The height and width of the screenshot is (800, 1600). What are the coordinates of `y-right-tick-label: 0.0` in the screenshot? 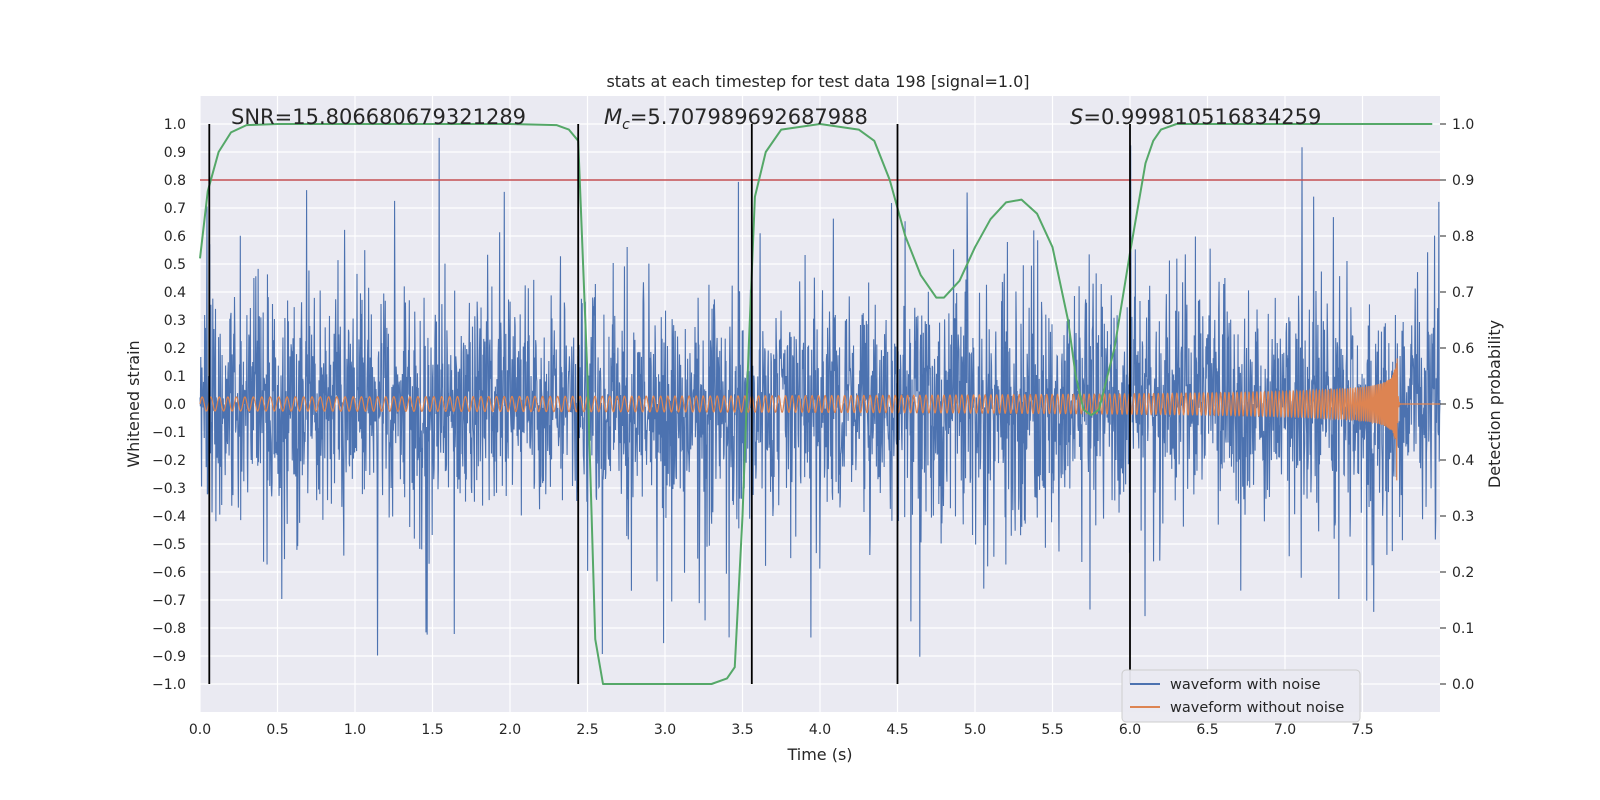 It's located at (1463, 685).